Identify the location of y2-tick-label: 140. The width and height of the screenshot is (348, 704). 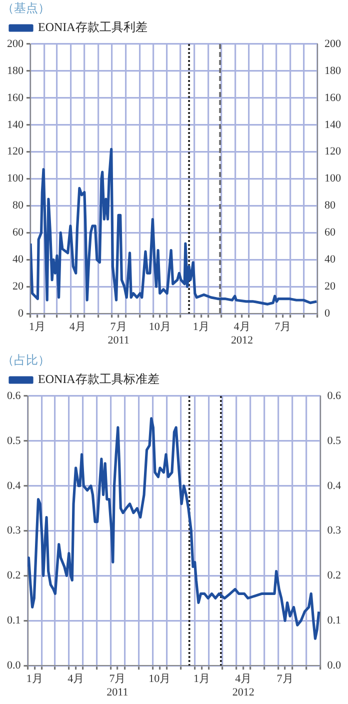
(333, 124).